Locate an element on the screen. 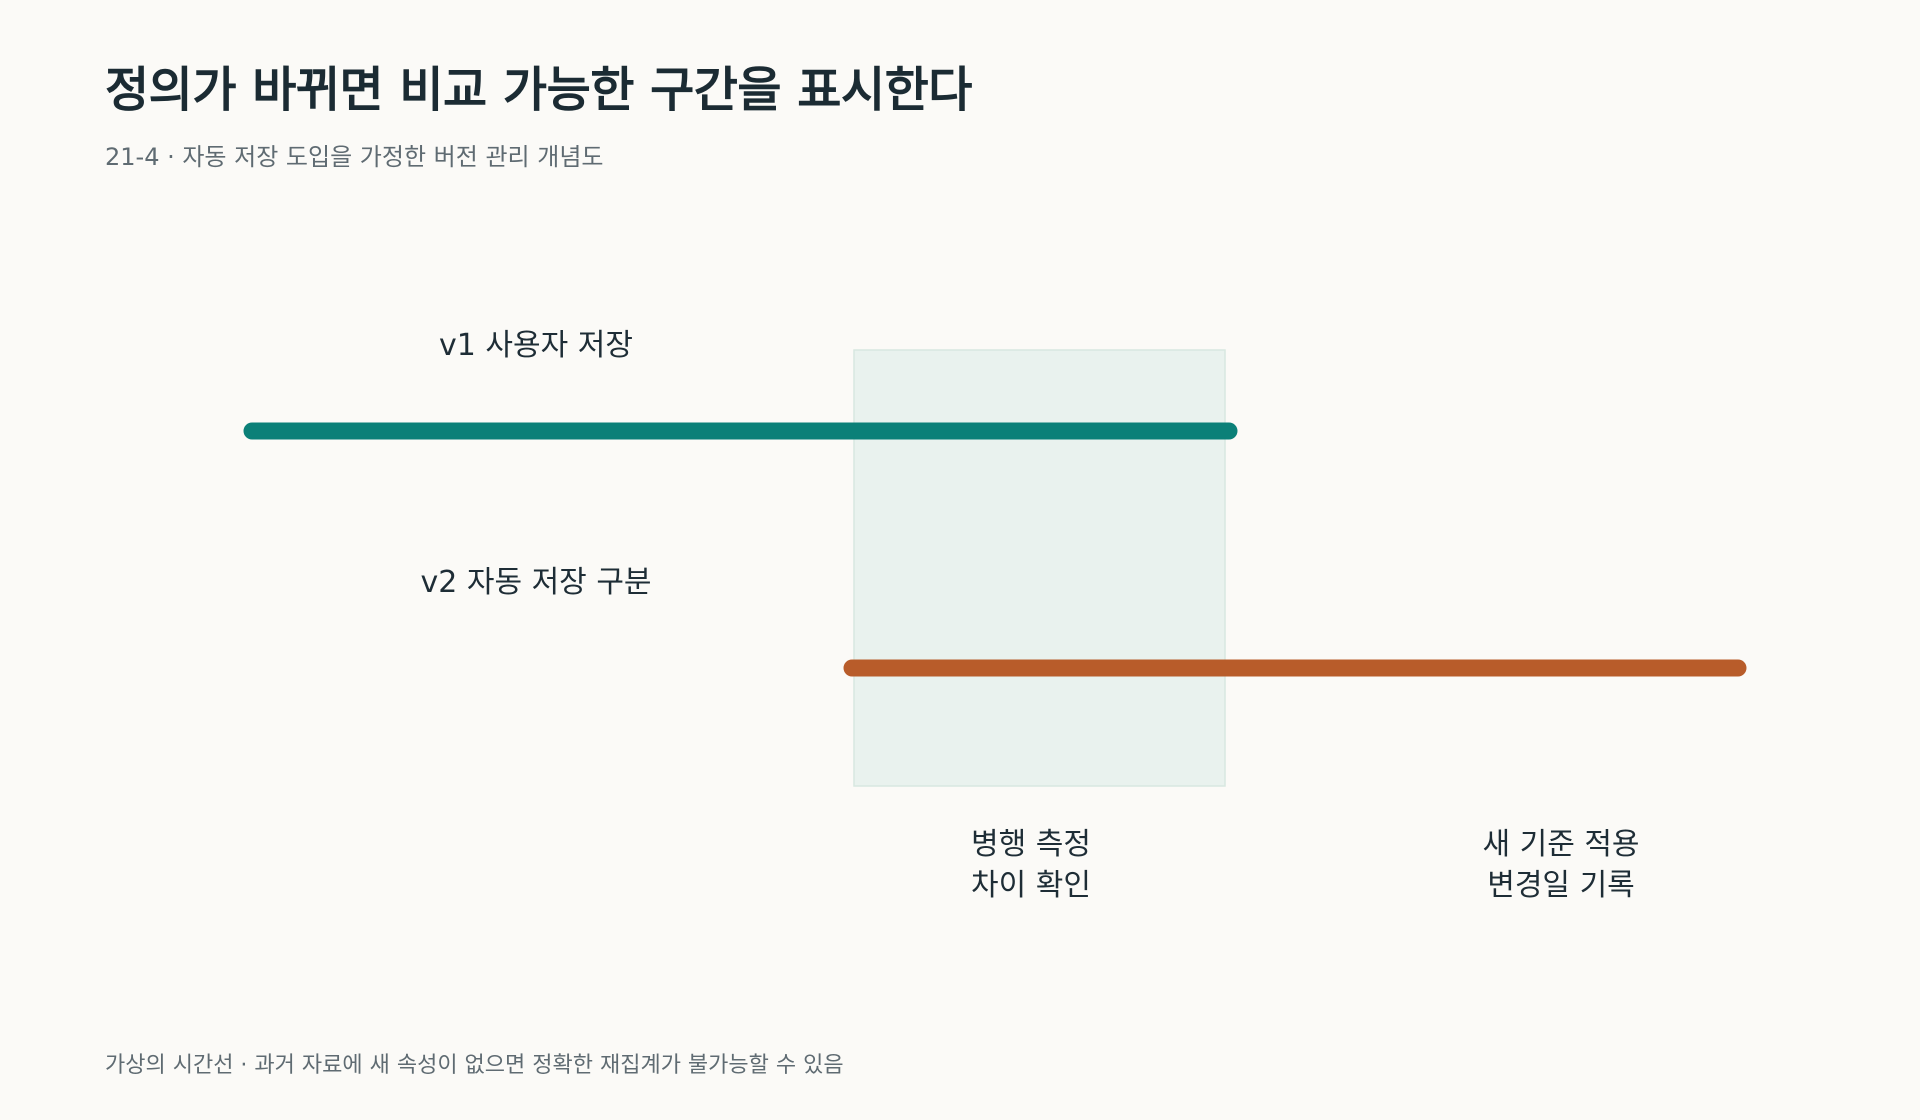 This screenshot has width=1920, height=1120. adopt-stage-line-1: 새 기준 적용 is located at coordinates (1561, 844).